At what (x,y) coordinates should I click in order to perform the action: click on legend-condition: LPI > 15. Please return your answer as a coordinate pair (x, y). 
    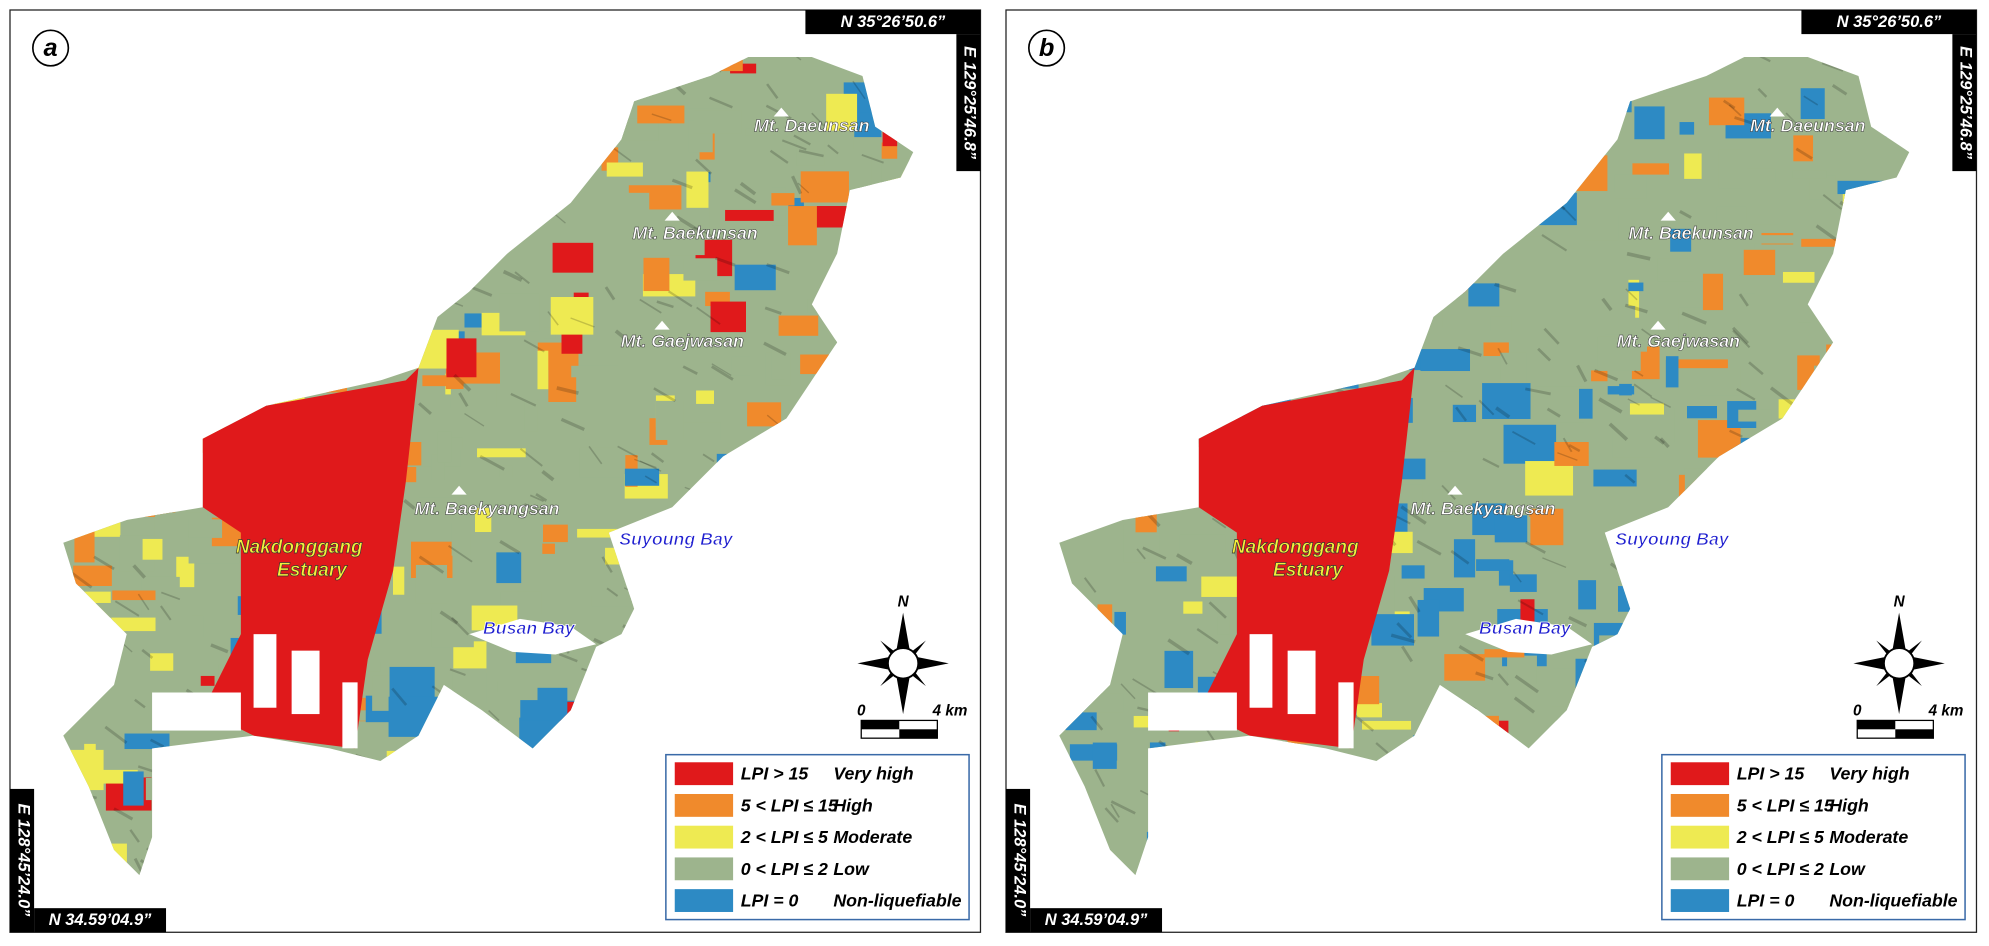
    Looking at the image, I should click on (1771, 774).